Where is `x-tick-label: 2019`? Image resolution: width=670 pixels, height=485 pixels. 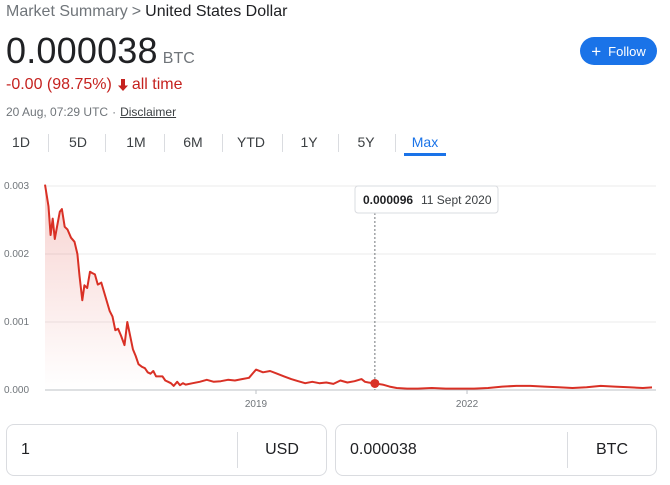
x-tick-label: 2019 is located at coordinates (256, 404).